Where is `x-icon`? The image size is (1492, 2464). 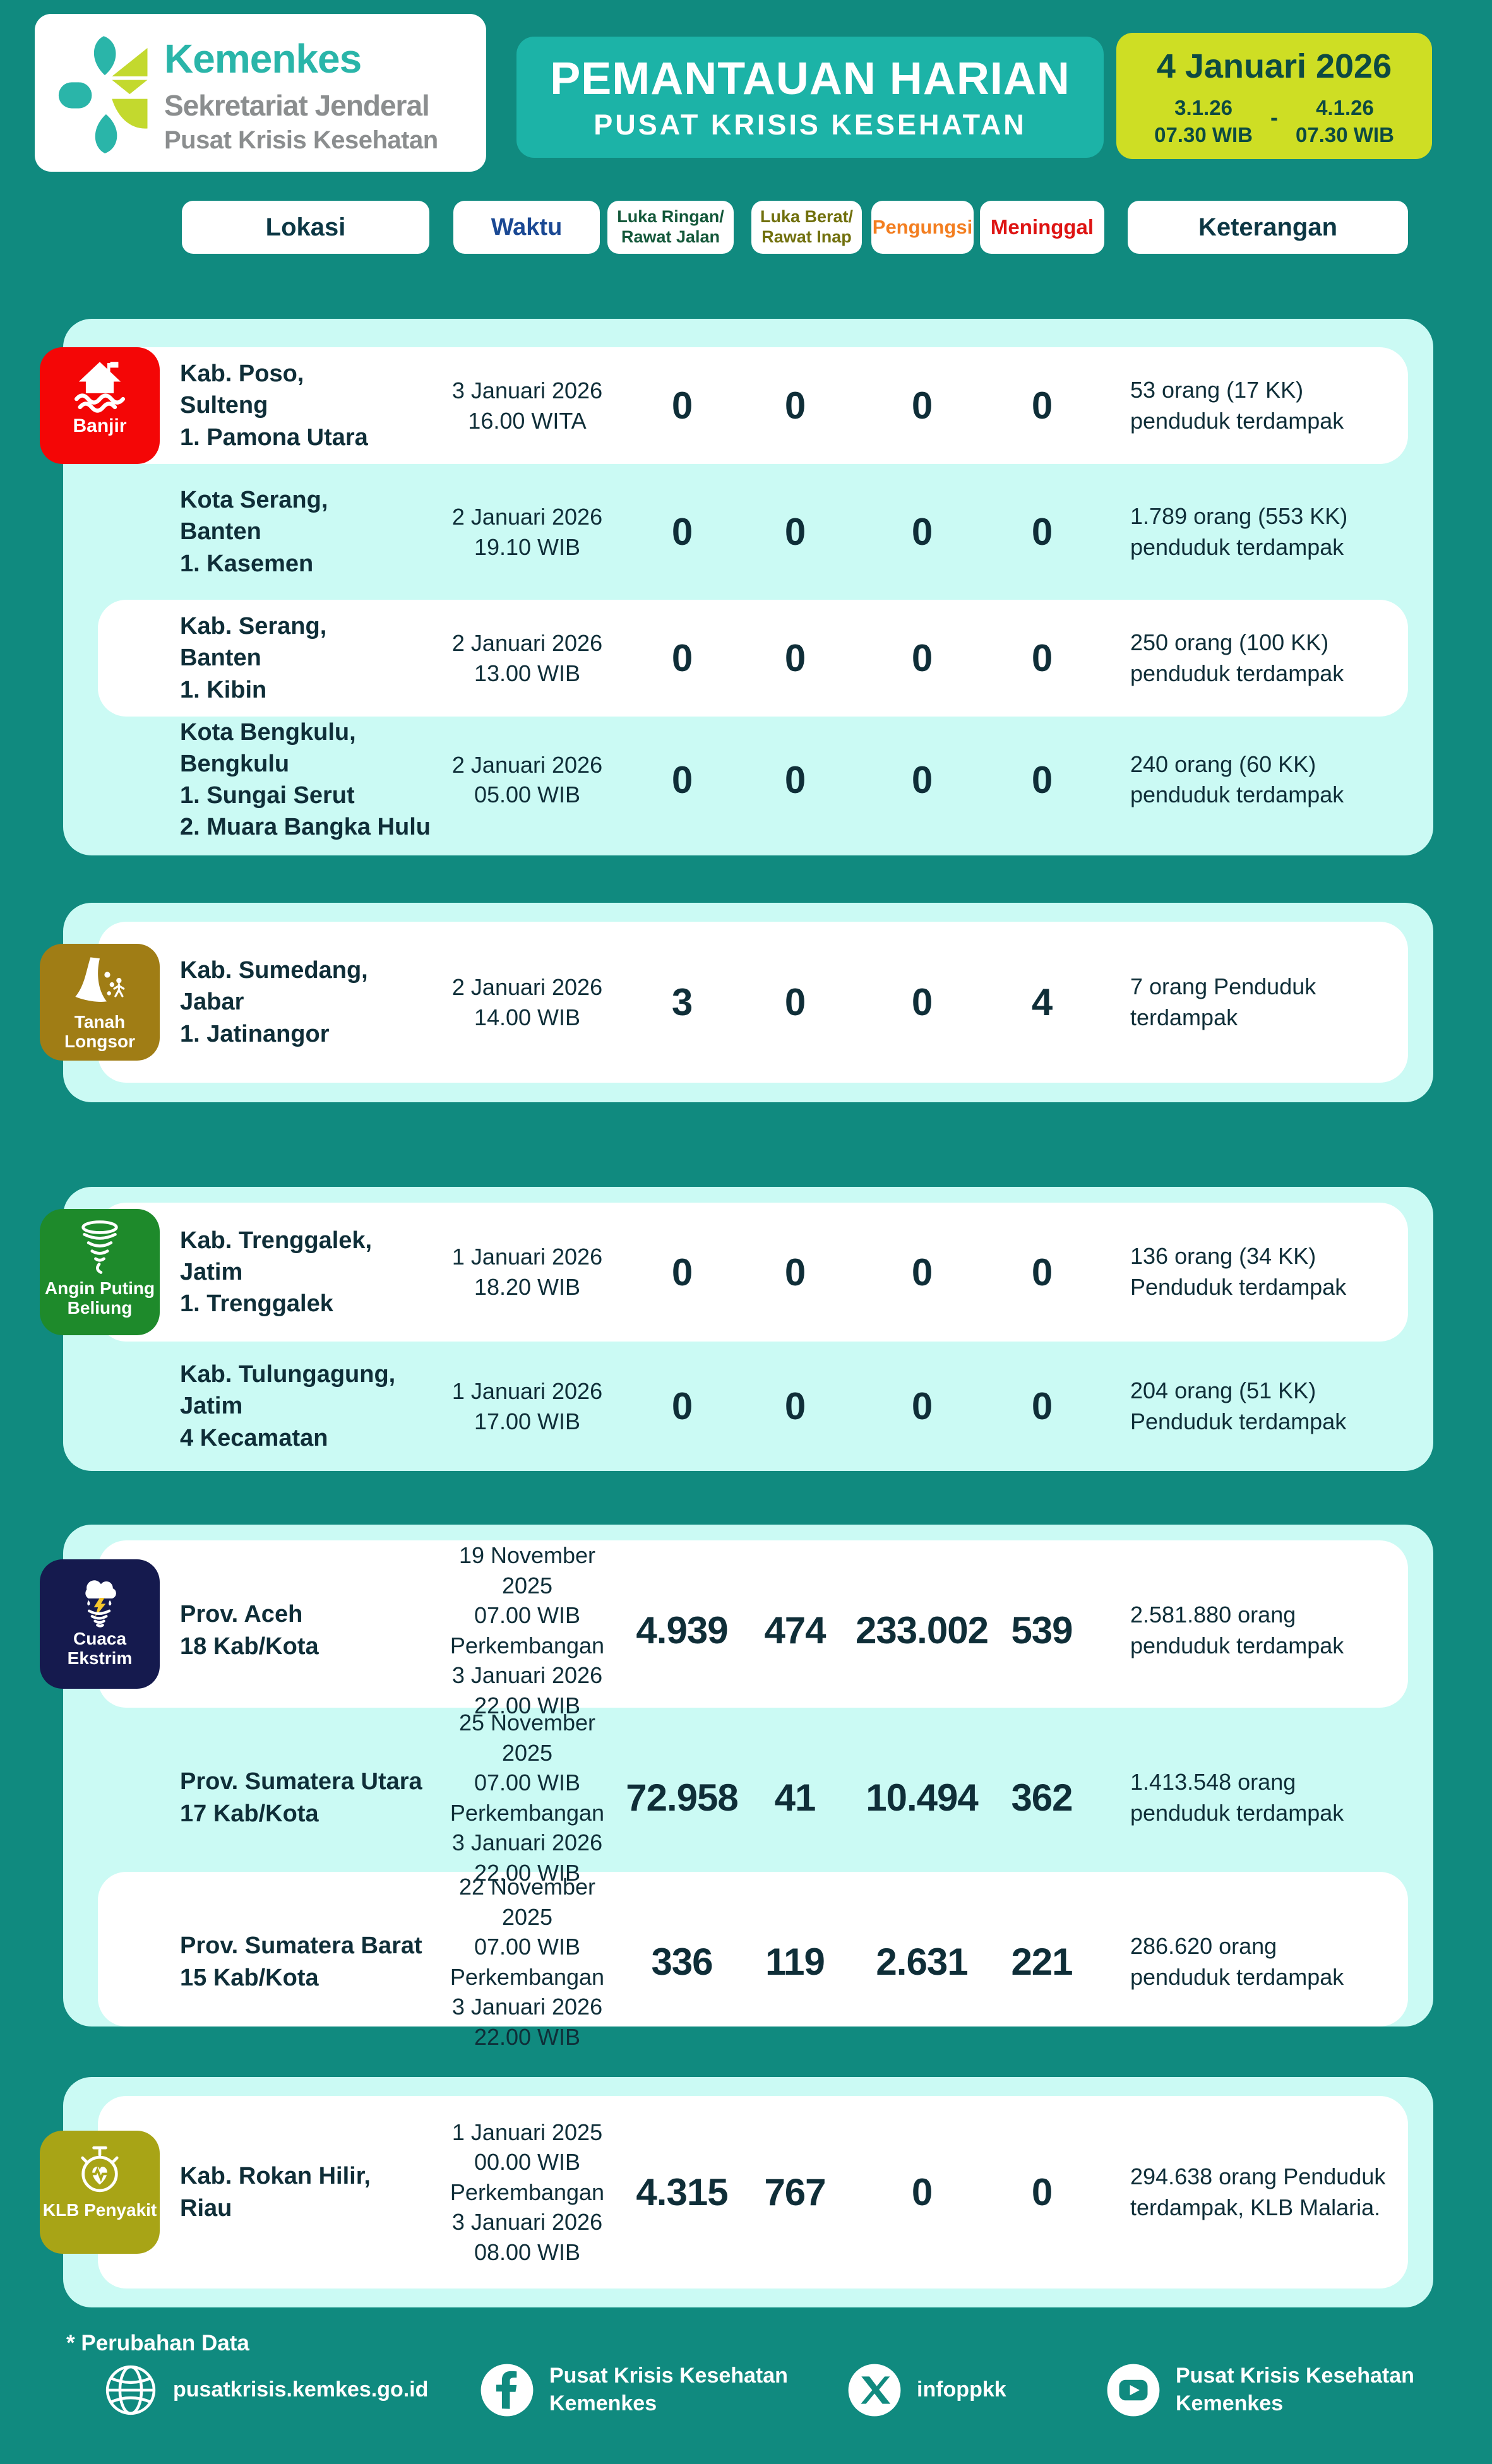
x-icon is located at coordinates (874, 2390).